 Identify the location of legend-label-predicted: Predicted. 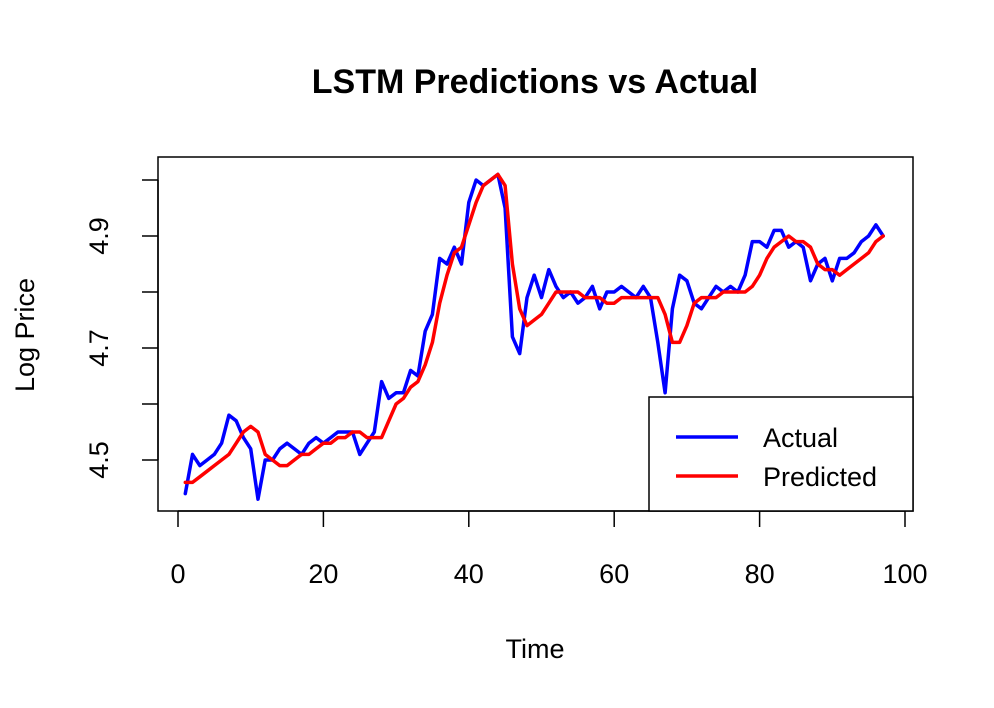
(820, 477).